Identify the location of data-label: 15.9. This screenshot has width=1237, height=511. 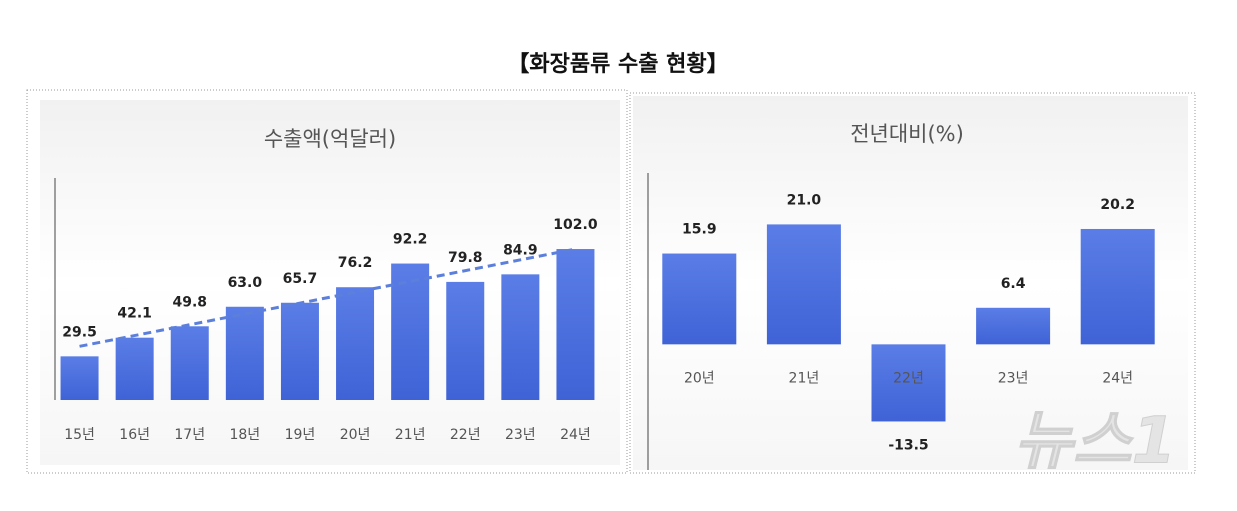
(699, 230).